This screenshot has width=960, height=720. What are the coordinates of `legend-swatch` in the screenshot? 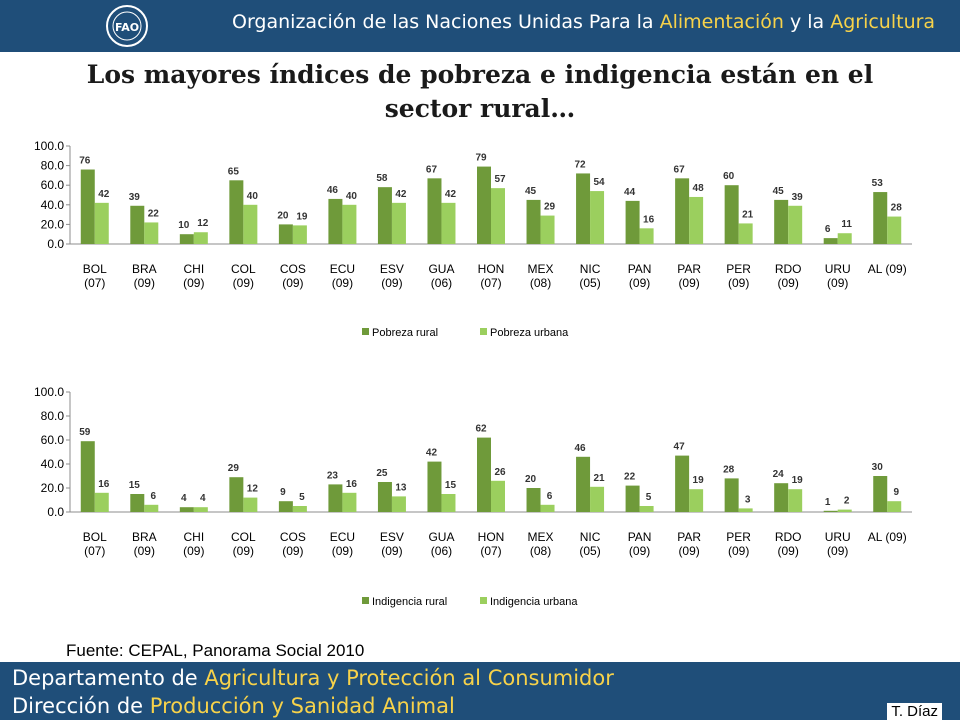 It's located at (365, 600).